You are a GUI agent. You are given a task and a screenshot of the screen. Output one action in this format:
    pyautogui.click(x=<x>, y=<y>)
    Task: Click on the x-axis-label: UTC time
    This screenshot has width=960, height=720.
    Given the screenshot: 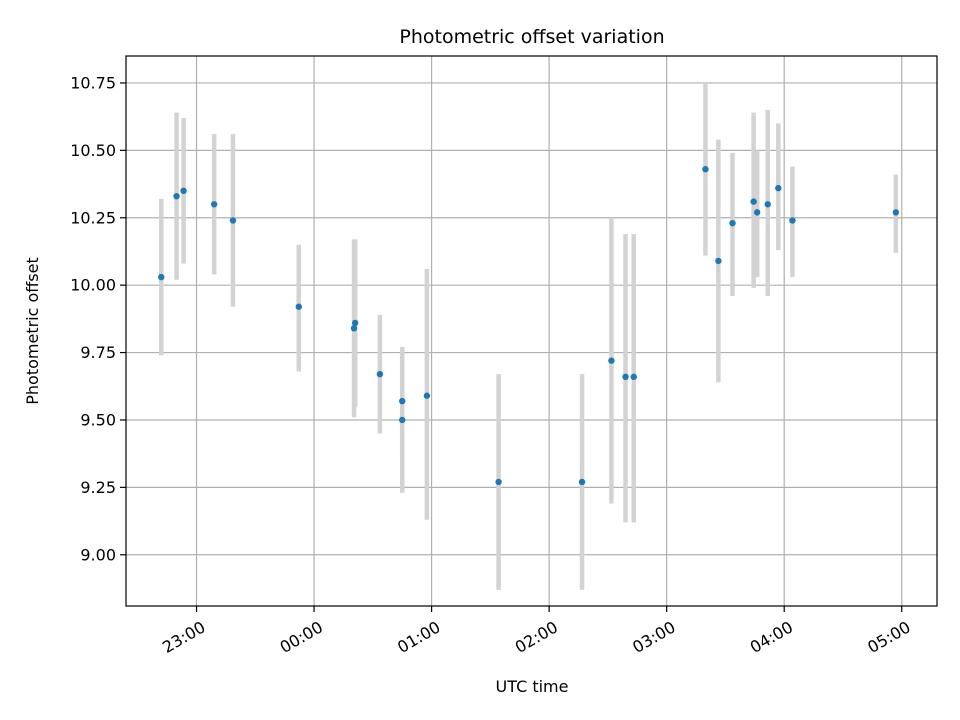 What is the action you would take?
    pyautogui.click(x=532, y=686)
    